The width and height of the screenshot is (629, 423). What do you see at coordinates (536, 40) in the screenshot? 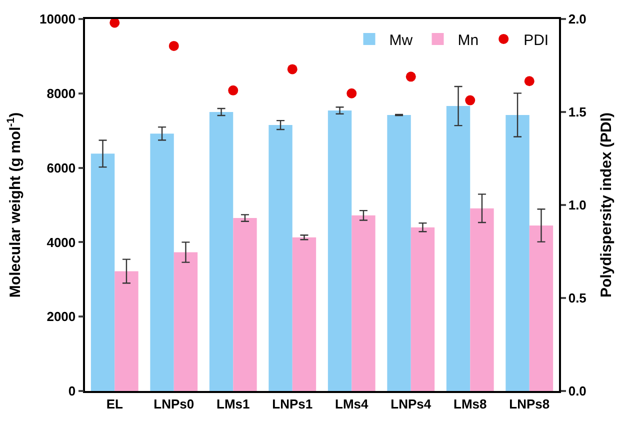
I see `legend-label: PDI` at bounding box center [536, 40].